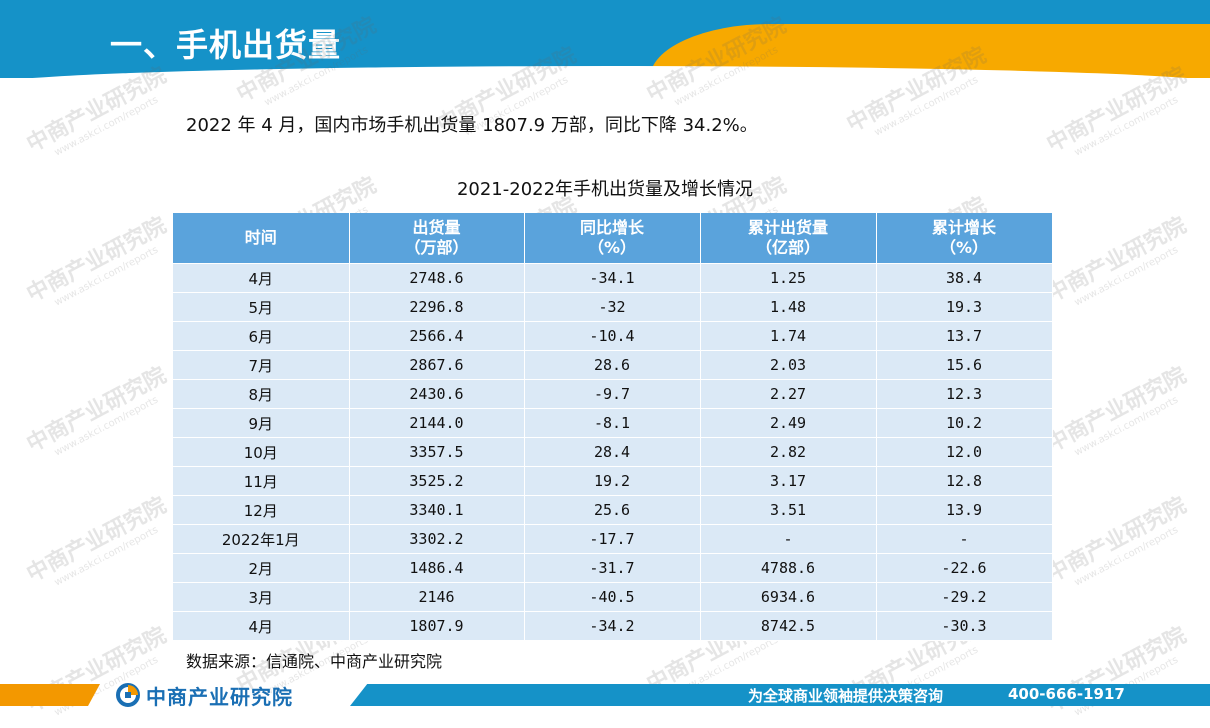  Describe the element at coordinates (788, 568) in the screenshot. I see `table-cell: 4788.6` at that location.